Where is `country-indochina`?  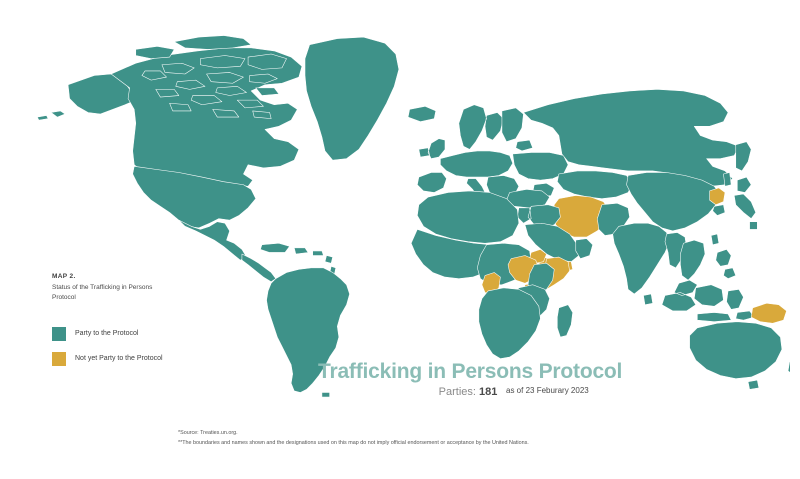
country-indochina is located at coordinates (692, 260).